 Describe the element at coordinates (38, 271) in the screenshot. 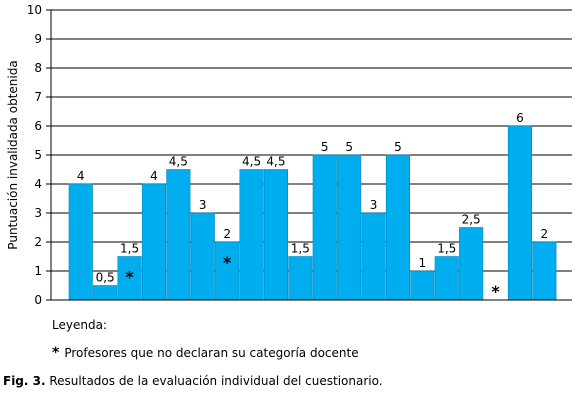

I see `y-tick-label: 1` at that location.